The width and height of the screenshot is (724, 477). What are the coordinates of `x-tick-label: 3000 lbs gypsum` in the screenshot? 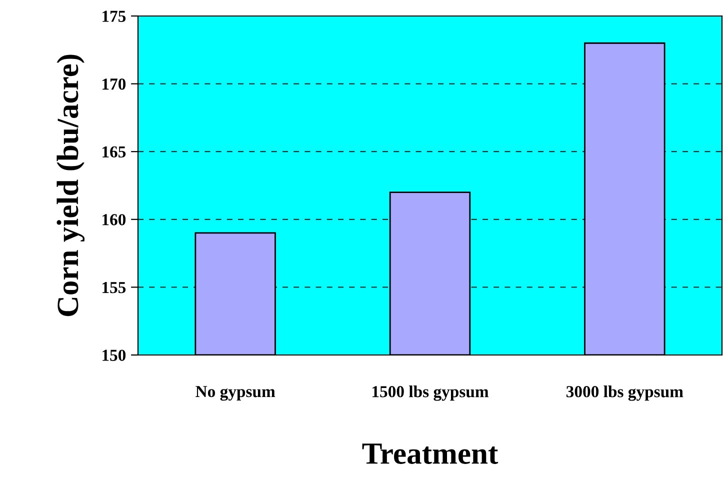 It's located at (625, 393).